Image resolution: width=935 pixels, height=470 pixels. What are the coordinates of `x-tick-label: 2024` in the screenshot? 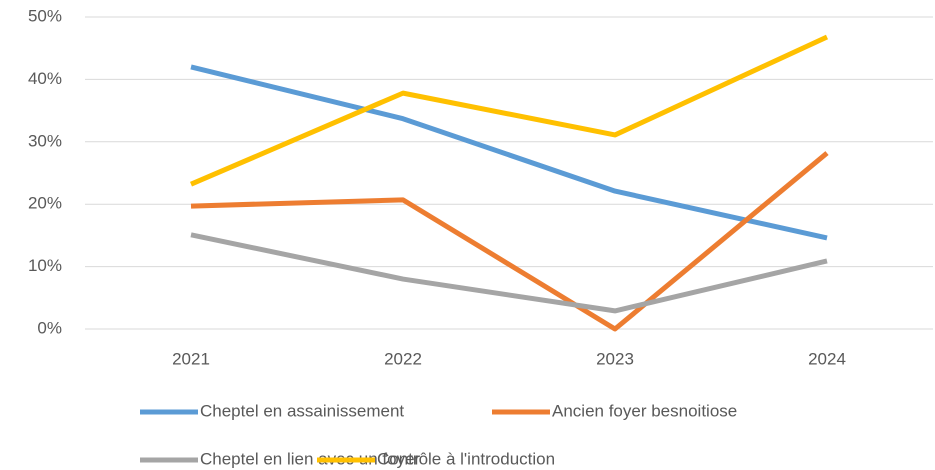 It's located at (827, 358).